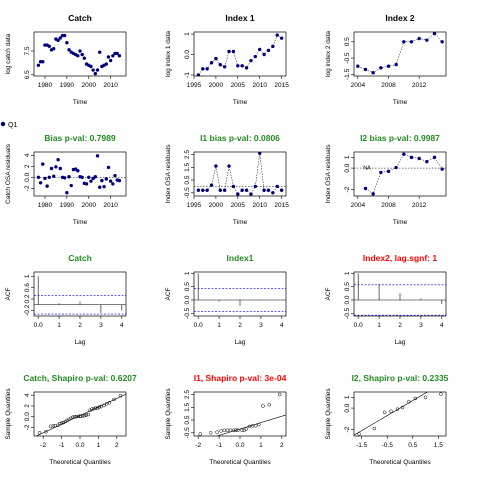 This screenshot has width=480, height=480. What do you see at coordinates (187, 313) in the screenshot?
I see `y-tick-label: -0.5` at bounding box center [187, 313].